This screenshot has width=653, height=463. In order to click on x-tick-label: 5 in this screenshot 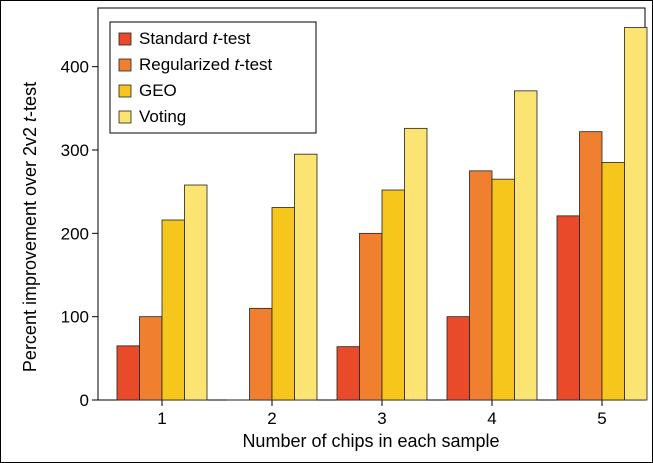, I will do `click(601, 418)`.